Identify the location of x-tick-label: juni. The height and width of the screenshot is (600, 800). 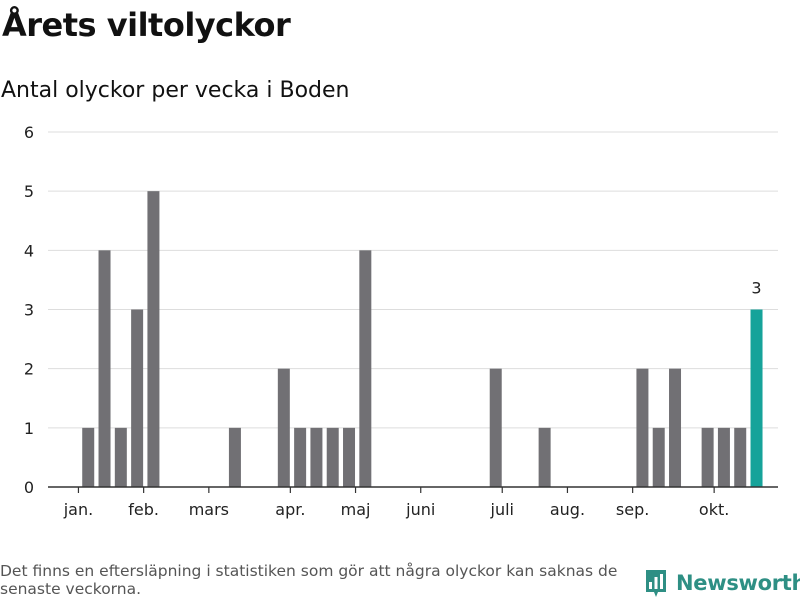
(420, 509).